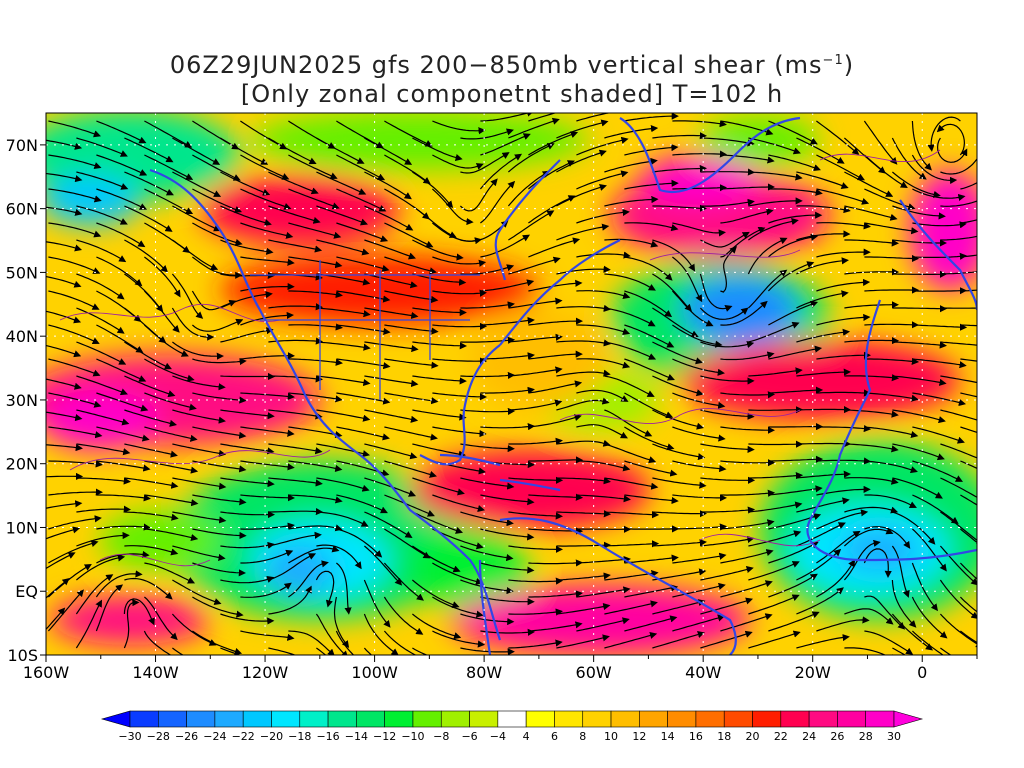 Image resolution: width=1024 pixels, height=768 pixels. What do you see at coordinates (22, 145) in the screenshot?
I see `y-tick-label: 70N` at bounding box center [22, 145].